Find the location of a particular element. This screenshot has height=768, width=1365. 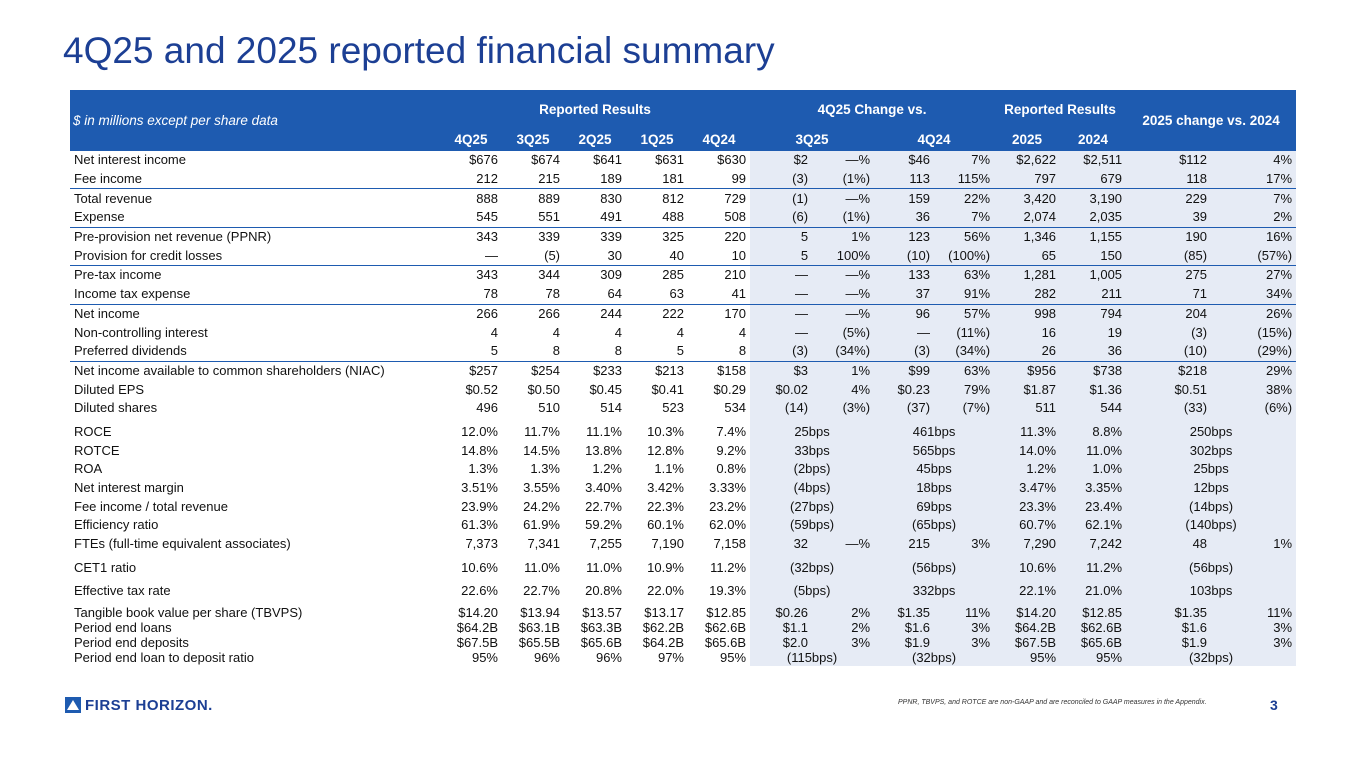

cell: 65 is located at coordinates (1027, 256).